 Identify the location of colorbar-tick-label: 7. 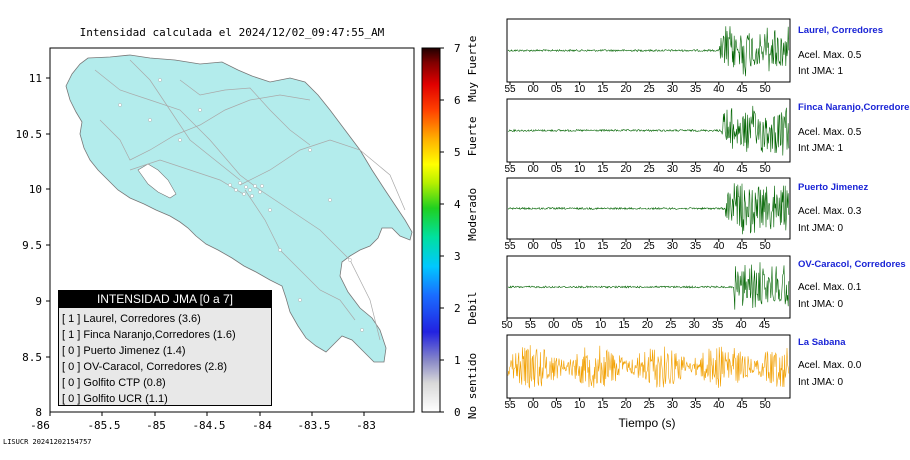
(457, 48).